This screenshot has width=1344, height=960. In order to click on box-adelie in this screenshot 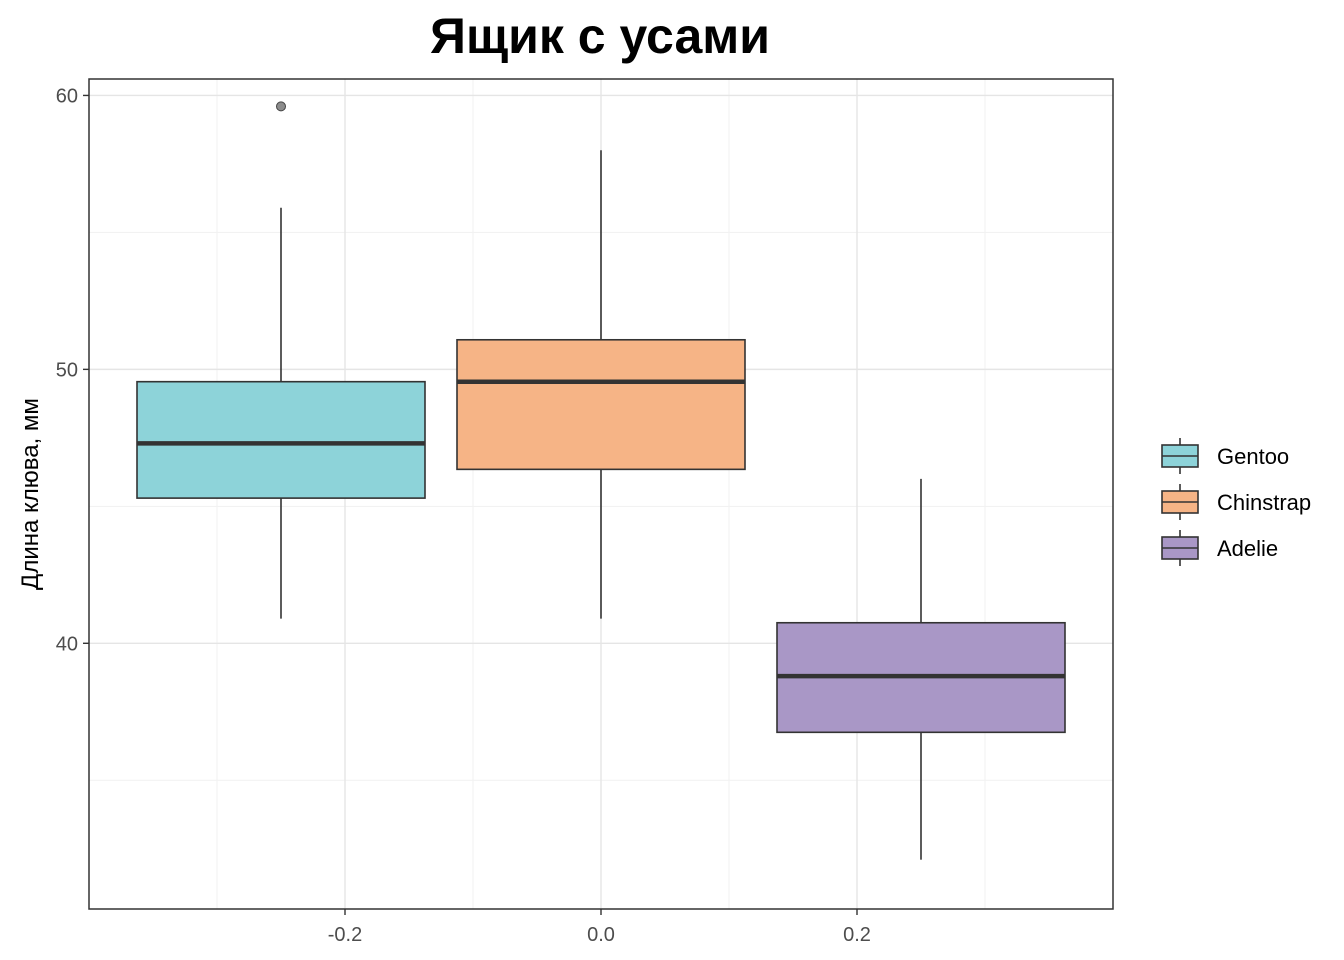, I will do `click(921, 669)`.